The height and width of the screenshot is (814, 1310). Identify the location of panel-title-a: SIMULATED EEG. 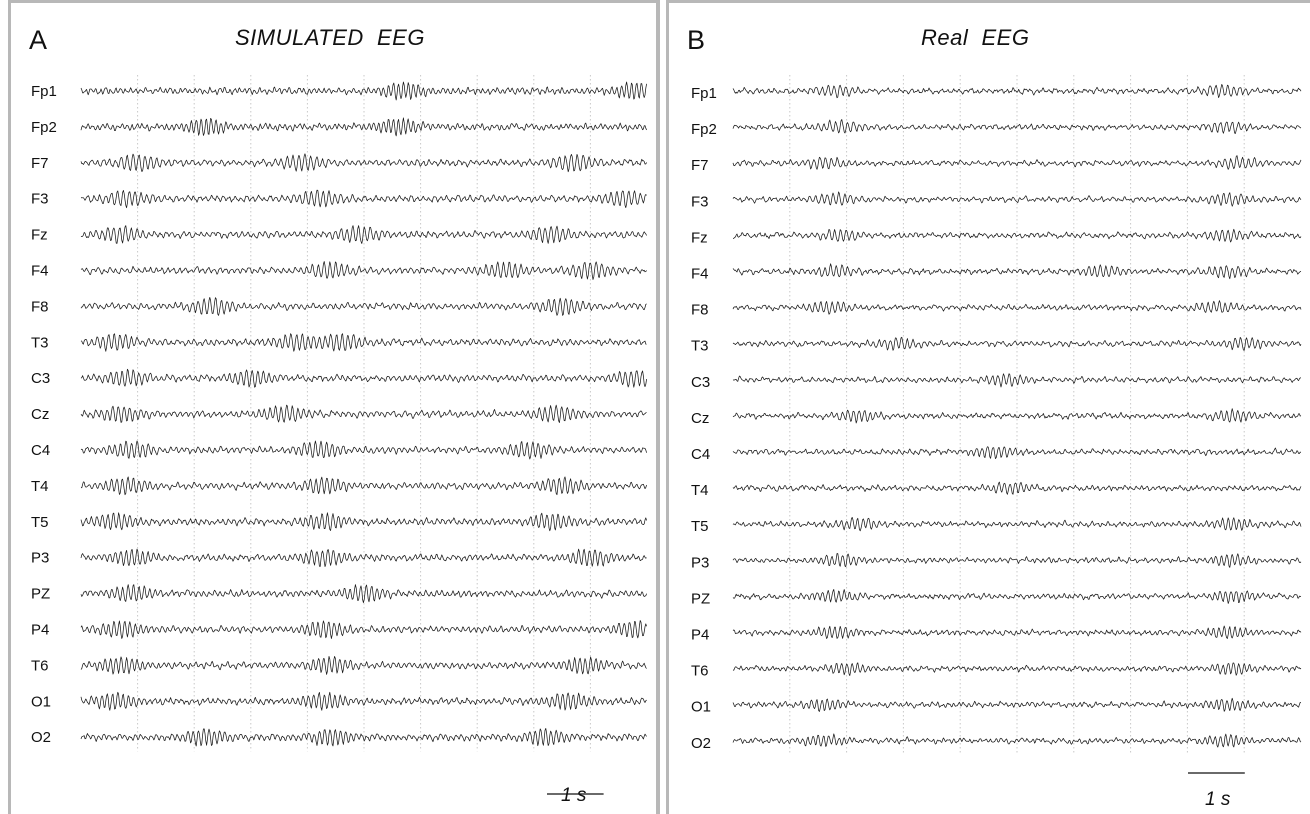
(330, 37).